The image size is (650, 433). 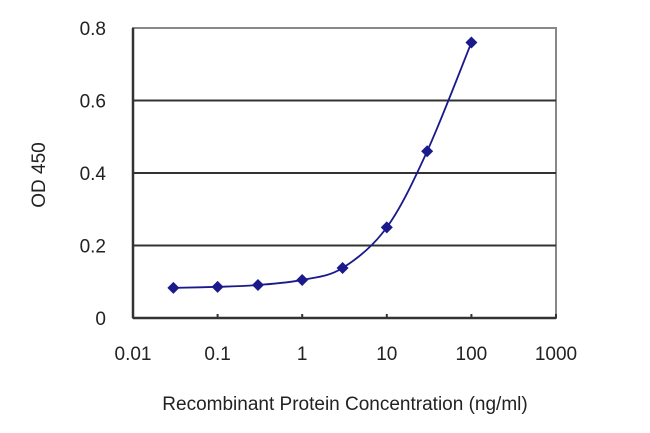 What do you see at coordinates (556, 354) in the screenshot?
I see `x-tick-label: 1000` at bounding box center [556, 354].